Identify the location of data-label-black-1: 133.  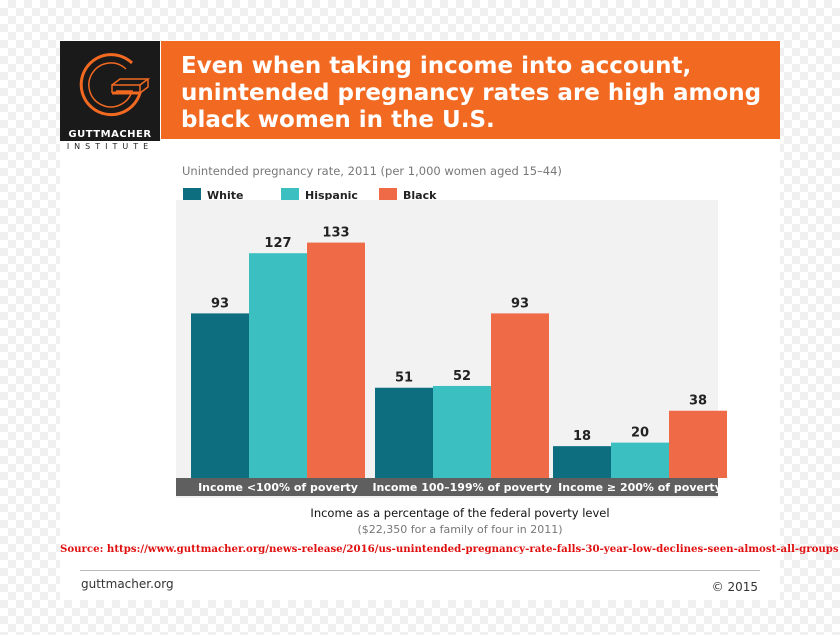
(335, 233).